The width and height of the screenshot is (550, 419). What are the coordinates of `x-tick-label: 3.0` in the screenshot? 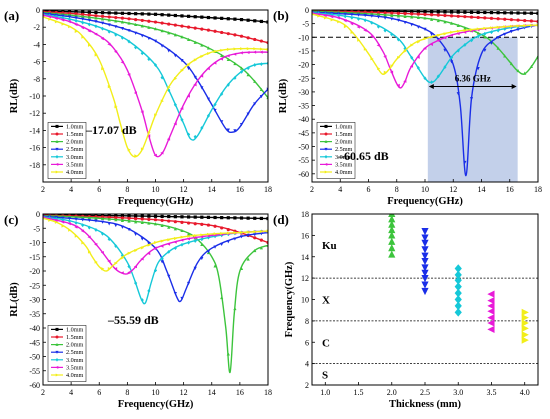 It's located at (458, 392).